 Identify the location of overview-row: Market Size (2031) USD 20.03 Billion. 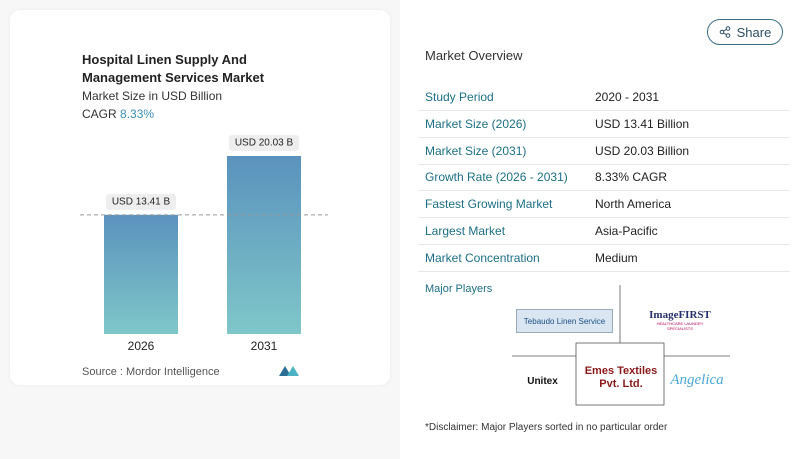
(604, 151).